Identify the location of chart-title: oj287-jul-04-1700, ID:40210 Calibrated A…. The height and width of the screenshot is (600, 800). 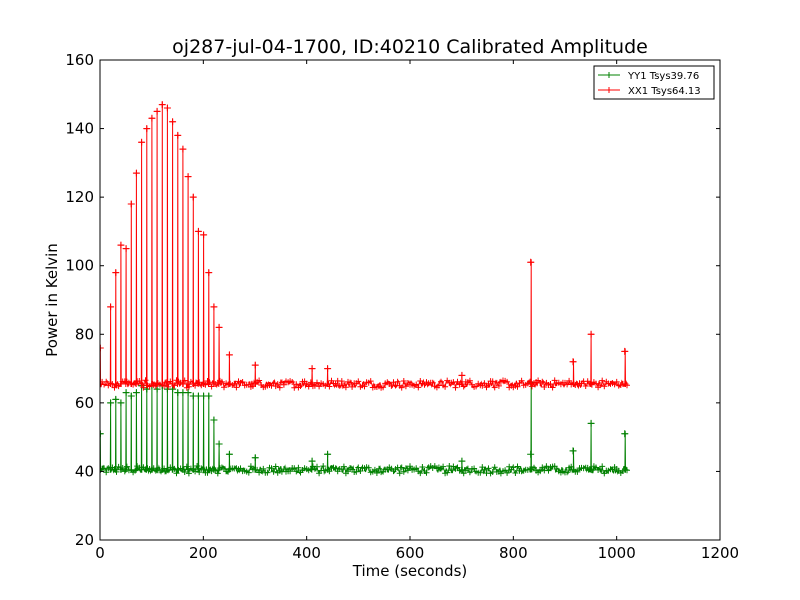
(410, 47).